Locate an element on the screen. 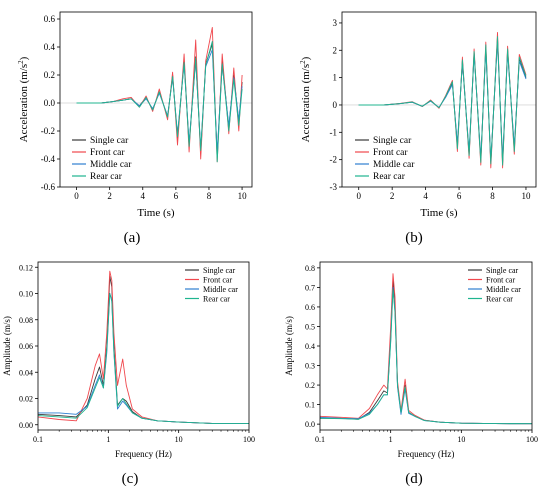  panel-label: (a) is located at coordinates (132, 238).